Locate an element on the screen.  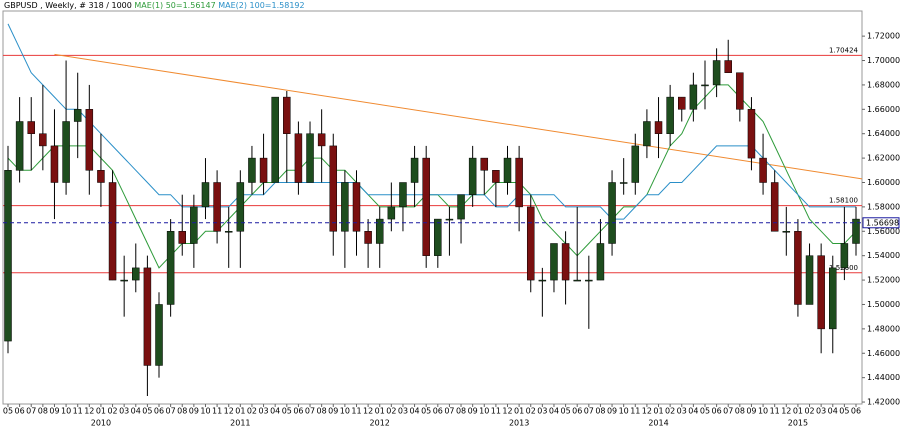
year-label: 2014 is located at coordinates (658, 423).